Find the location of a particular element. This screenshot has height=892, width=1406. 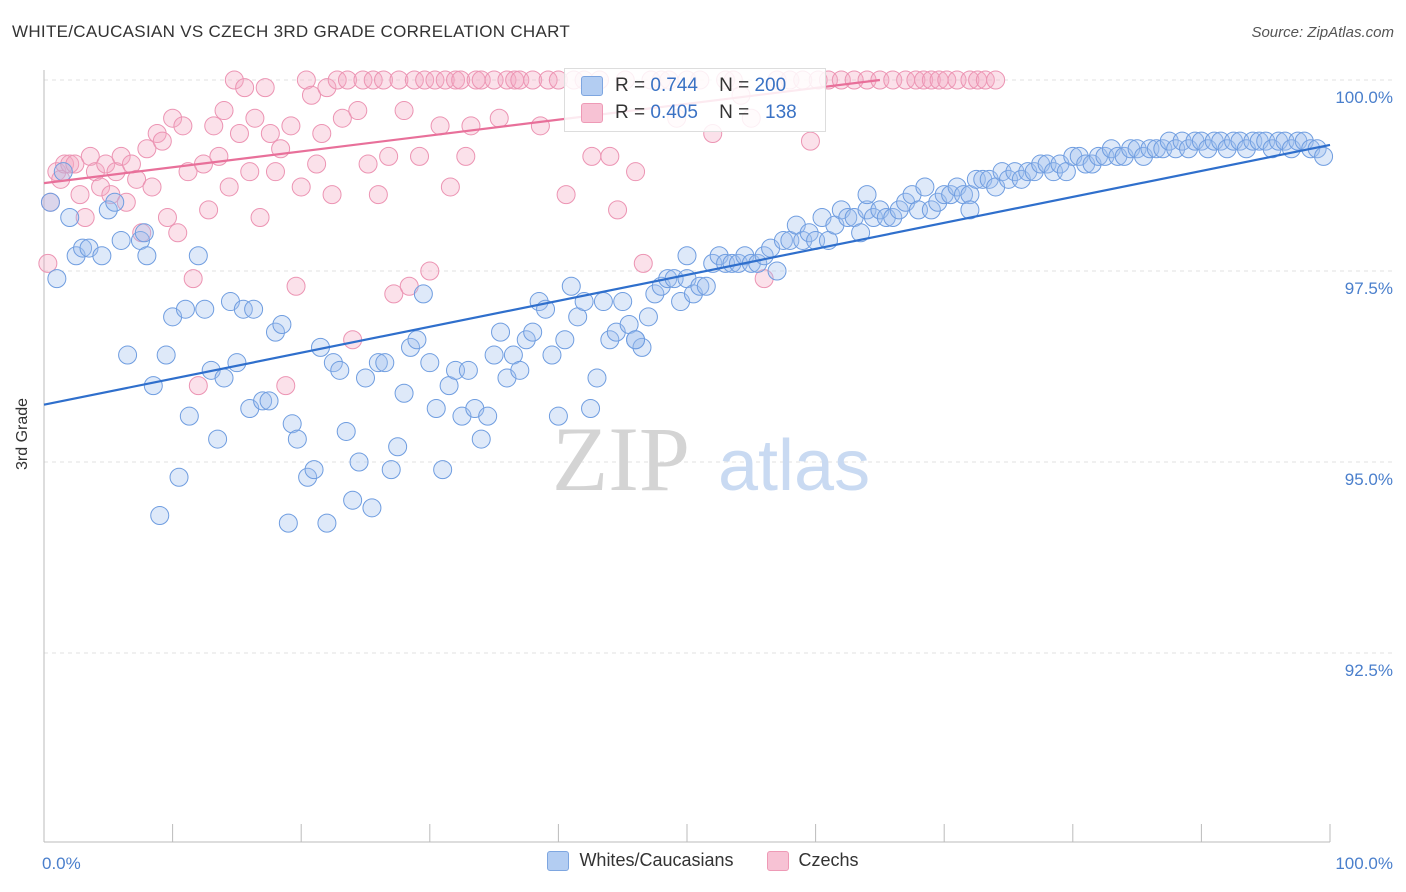

watermark-zip: ZIP is located at coordinates (621, 459).